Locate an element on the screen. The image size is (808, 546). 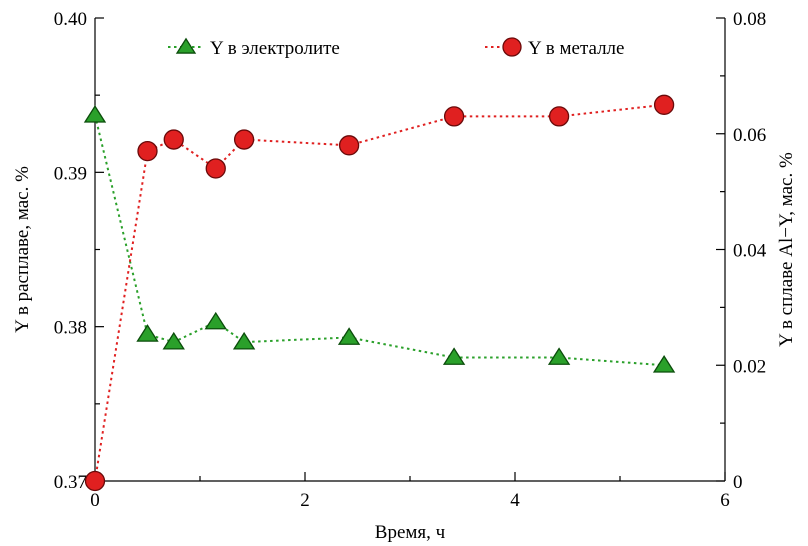
x-tick-label: 4 is located at coordinates (515, 500).